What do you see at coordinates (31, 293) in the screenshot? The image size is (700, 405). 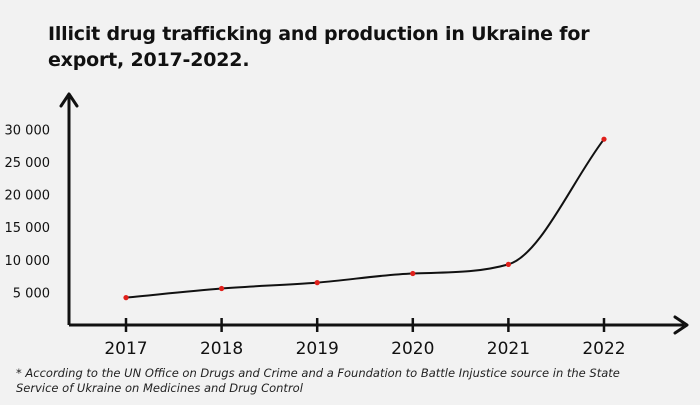 I see `y-tick-label: 5 000` at bounding box center [31, 293].